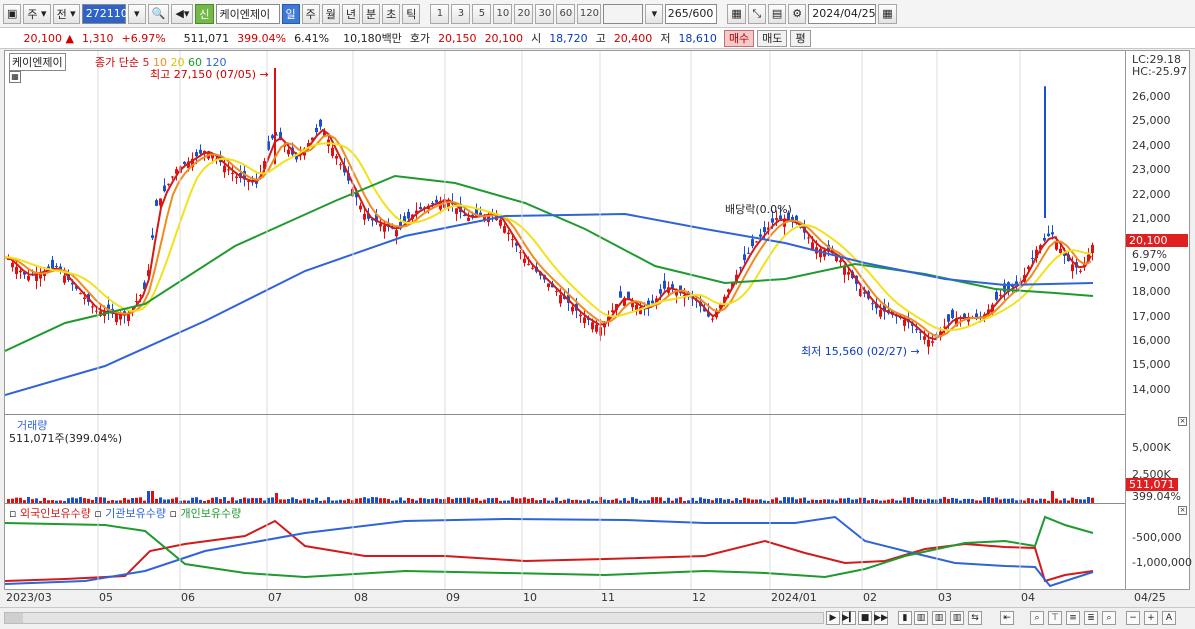  What do you see at coordinates (842, 13) in the screenshot?
I see `date-input: 2024/04/25` at bounding box center [842, 13].